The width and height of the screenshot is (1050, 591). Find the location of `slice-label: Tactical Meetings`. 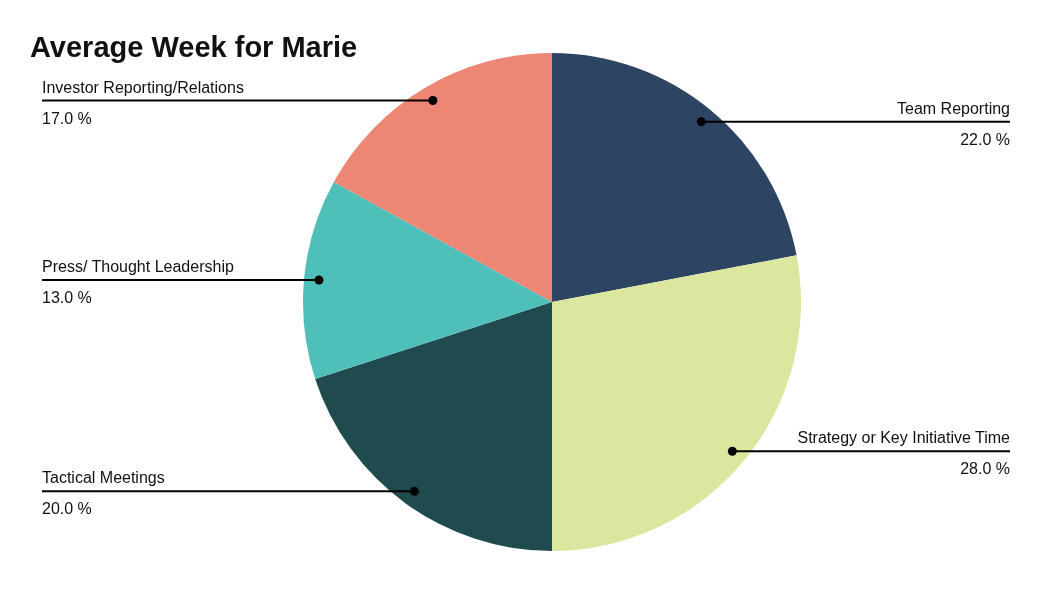

slice-label: Tactical Meetings is located at coordinates (103, 478).